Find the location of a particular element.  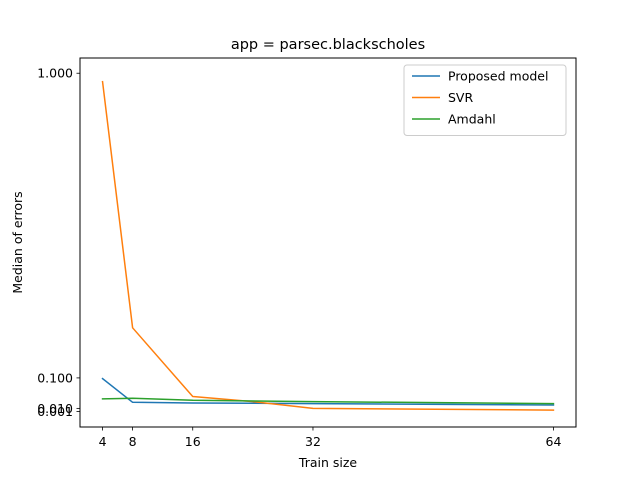

x-tick-label-2: 16 is located at coordinates (193, 441).